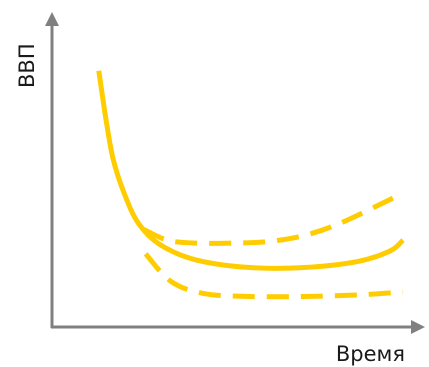 Image resolution: width=429 pixels, height=367 pixels. Describe the element at coordinates (370, 354) in the screenshot. I see `x-axis-label: Время` at that location.